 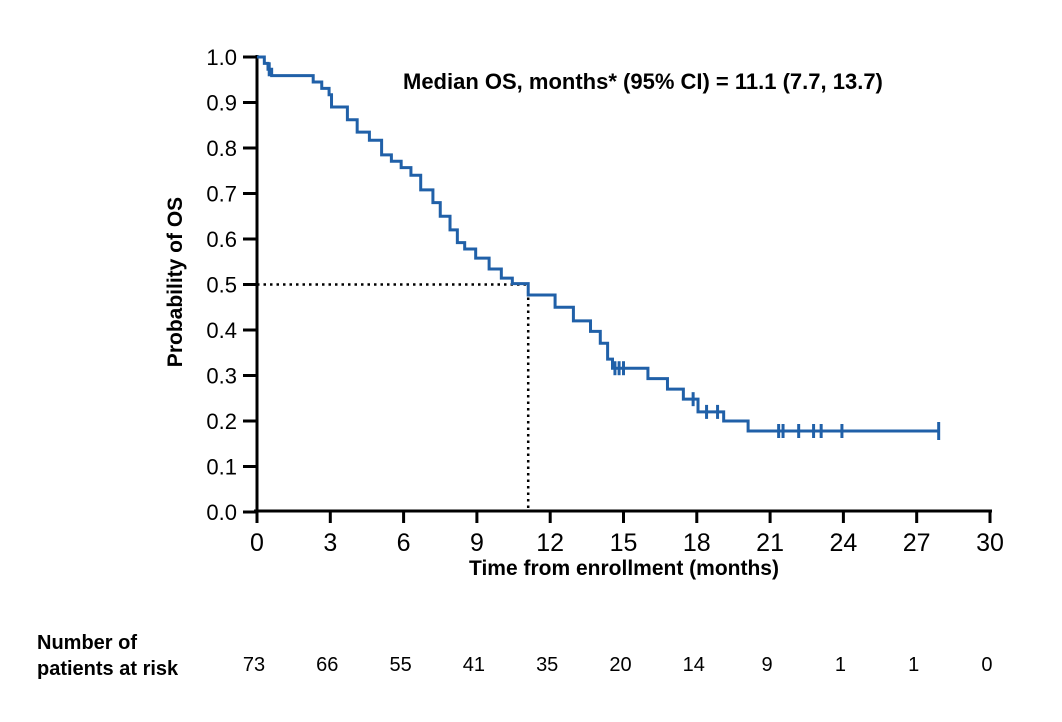 What do you see at coordinates (767, 665) in the screenshot?
I see `risk-count: 9` at bounding box center [767, 665].